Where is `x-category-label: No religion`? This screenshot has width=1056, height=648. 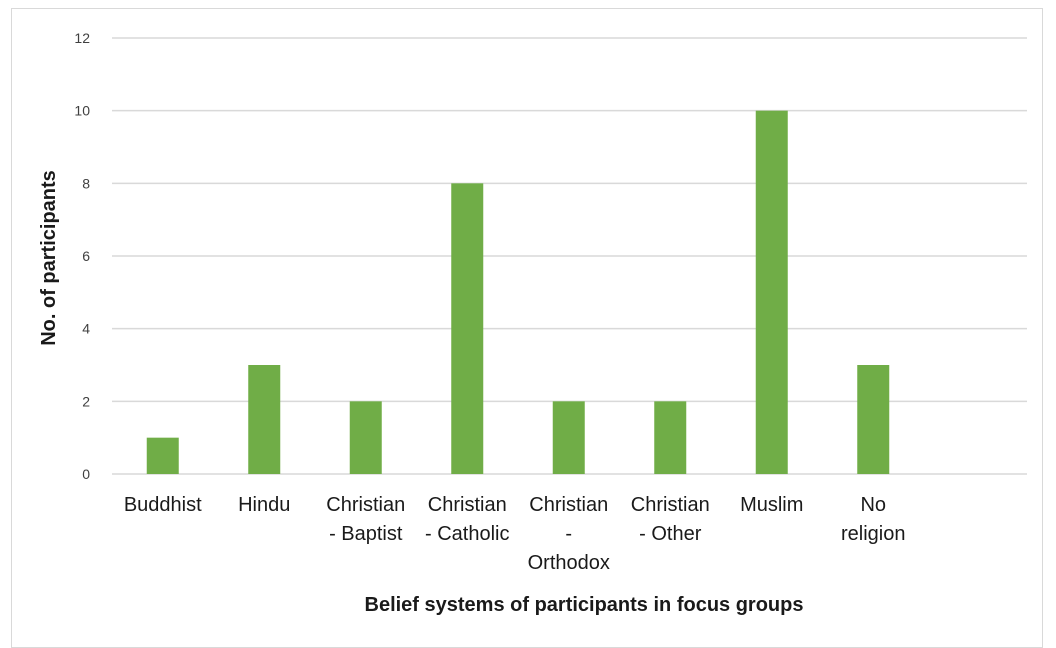 x-category-label: No religion is located at coordinates (873, 519).